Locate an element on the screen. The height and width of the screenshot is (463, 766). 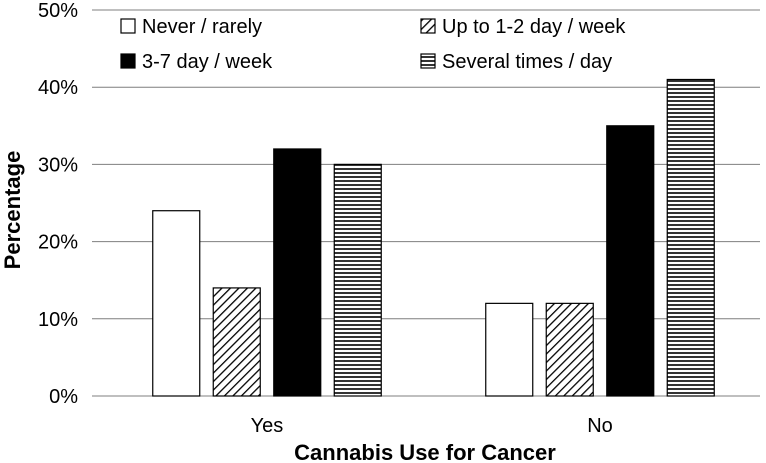
y-tick-label: 50% is located at coordinates (58, 11).